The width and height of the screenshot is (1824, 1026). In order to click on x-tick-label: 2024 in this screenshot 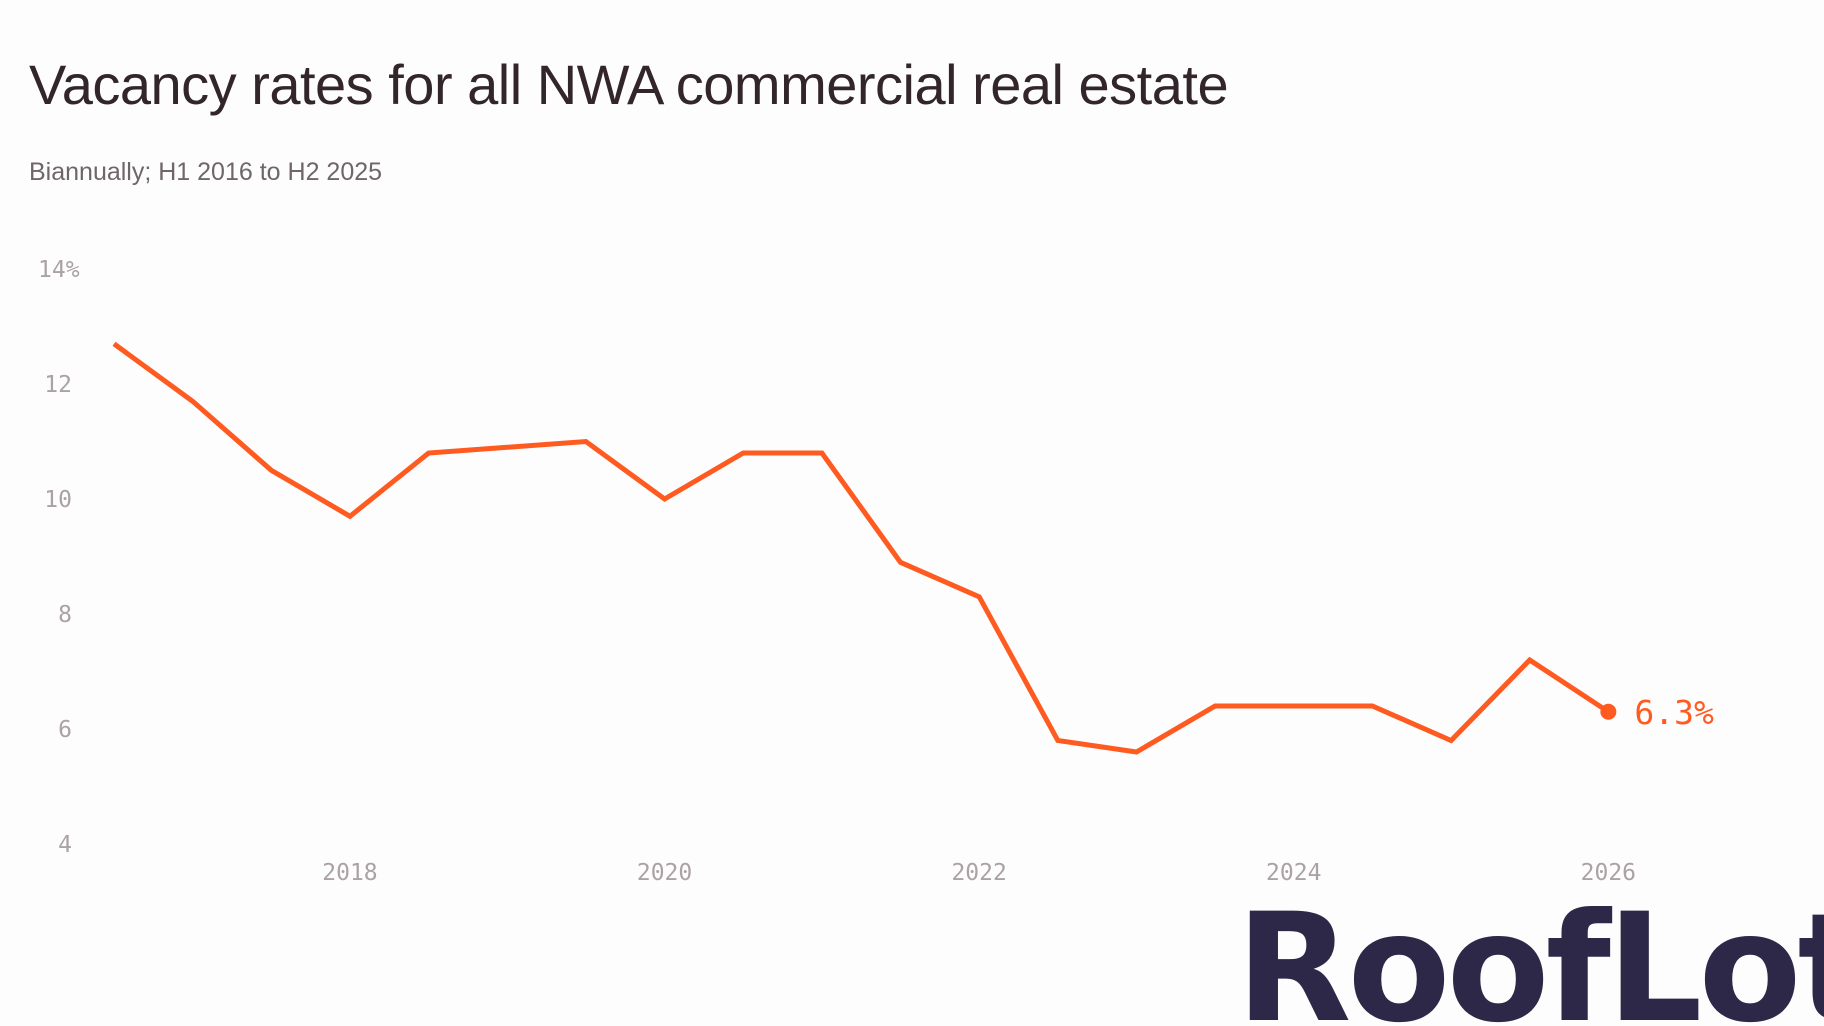, I will do `click(1293, 873)`.